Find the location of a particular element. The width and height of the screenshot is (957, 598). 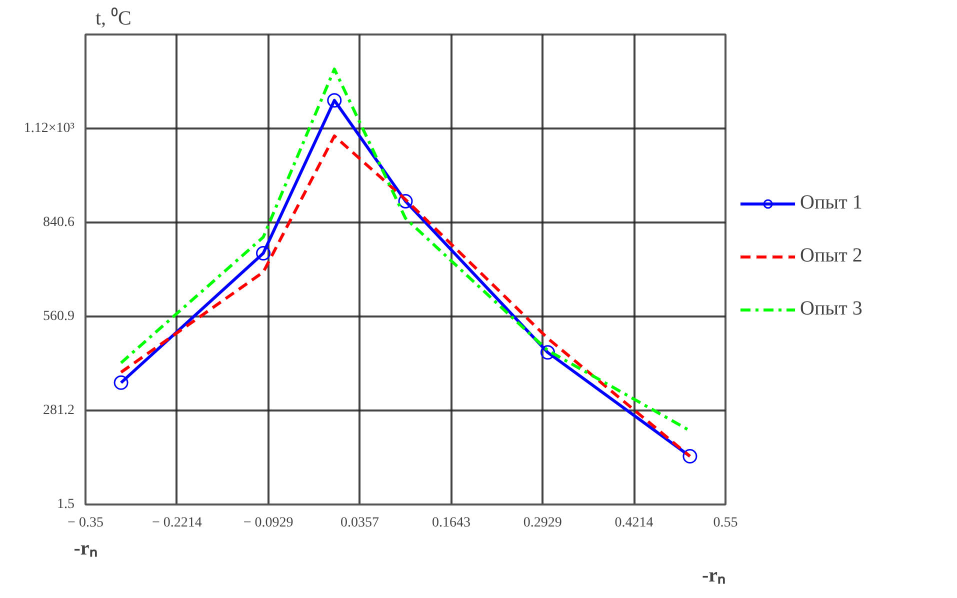

y-axis-title: t, ⁰C is located at coordinates (114, 18).